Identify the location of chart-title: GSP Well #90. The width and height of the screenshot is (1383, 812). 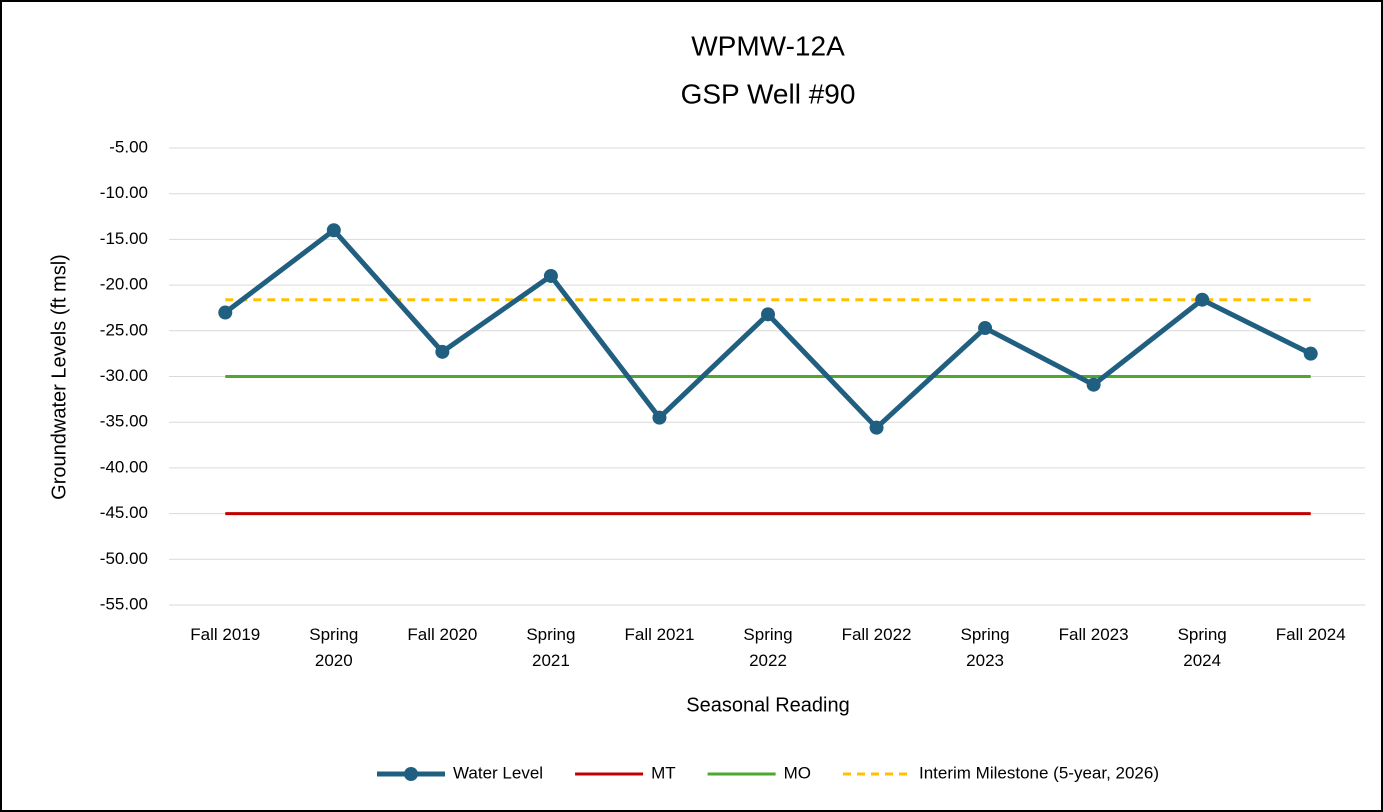
(768, 93).